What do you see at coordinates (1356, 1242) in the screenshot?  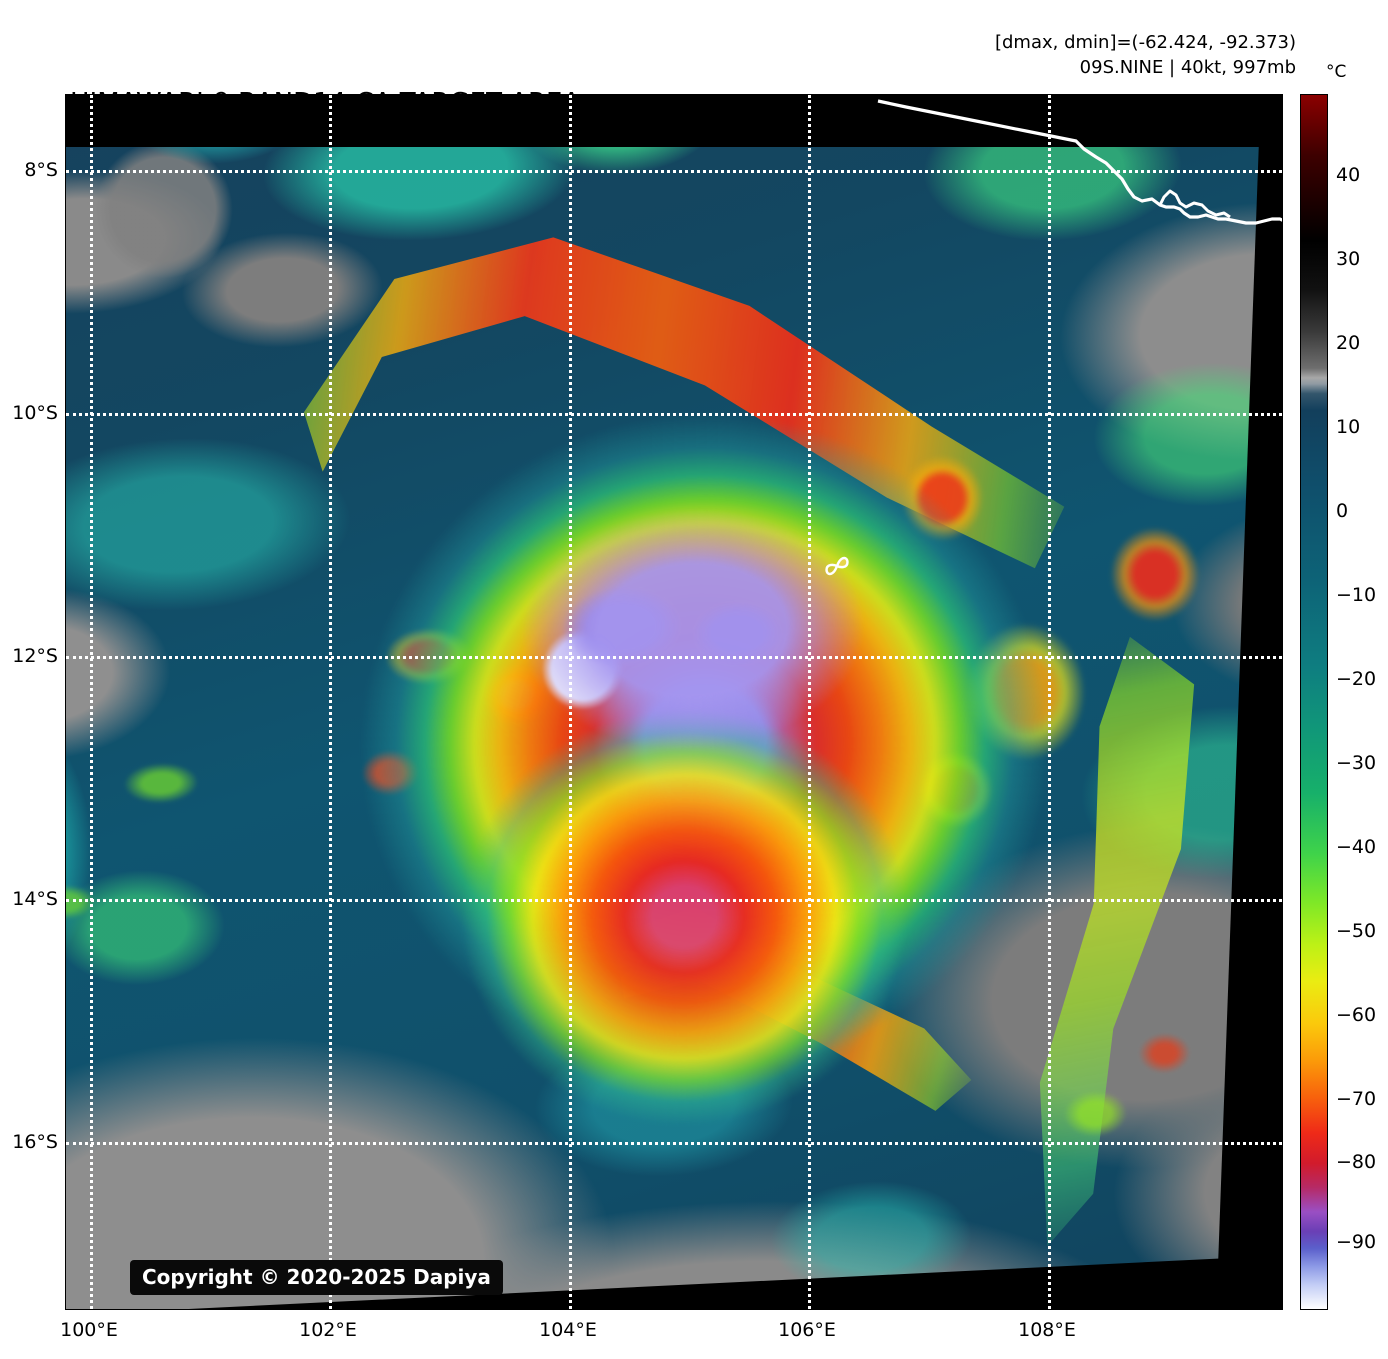 I see `cbar-tick-m90: −90` at bounding box center [1356, 1242].